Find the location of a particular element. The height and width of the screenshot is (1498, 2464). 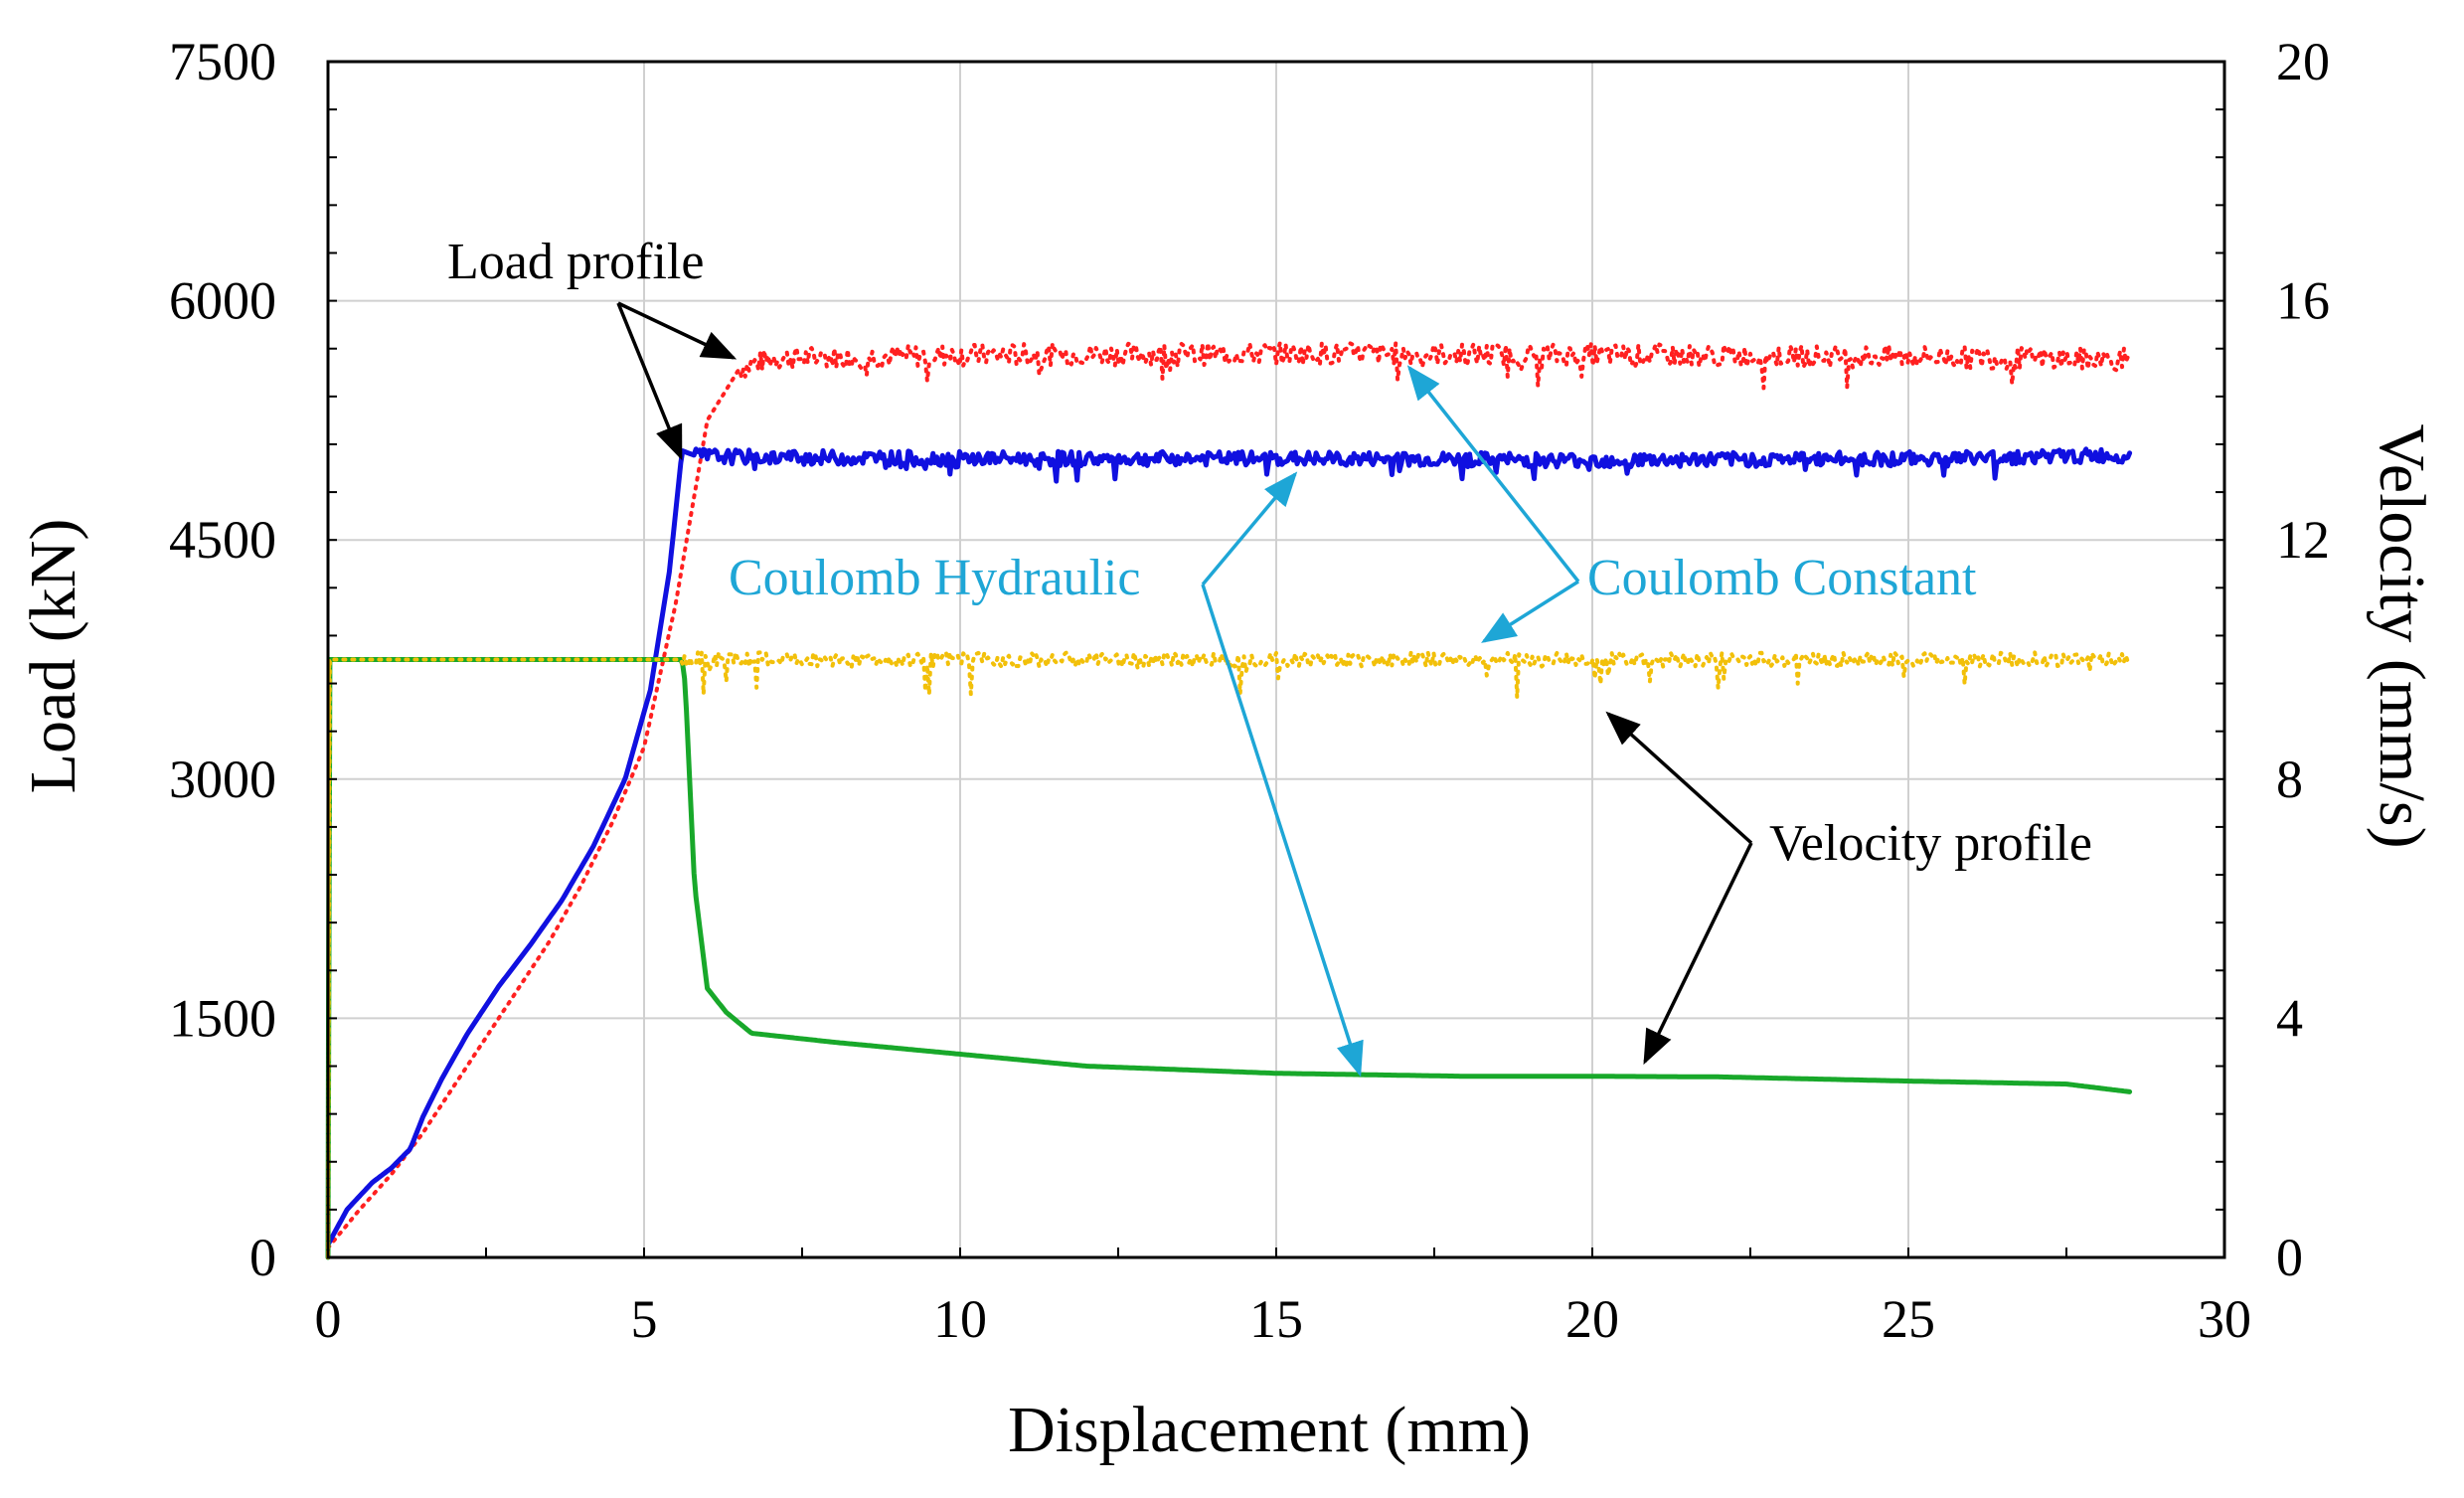

x-tick-label: 0 is located at coordinates (329, 1319).